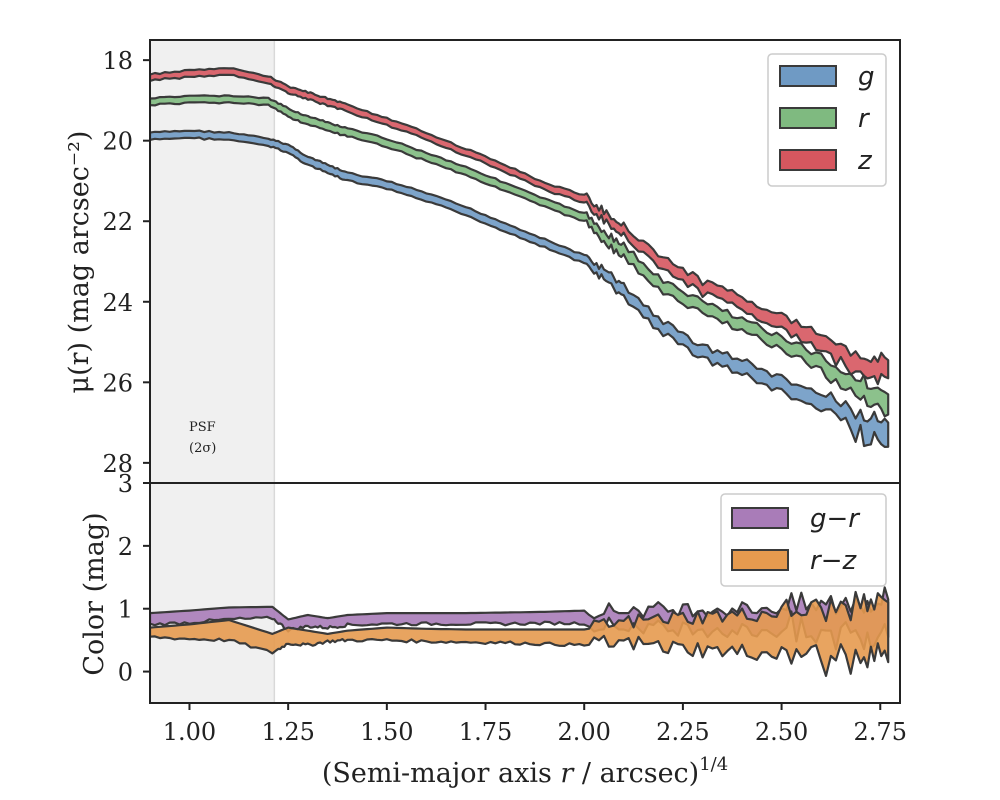  Describe the element at coordinates (125, 673) in the screenshot. I see `bottom-y-tick-label-0: 0` at that location.